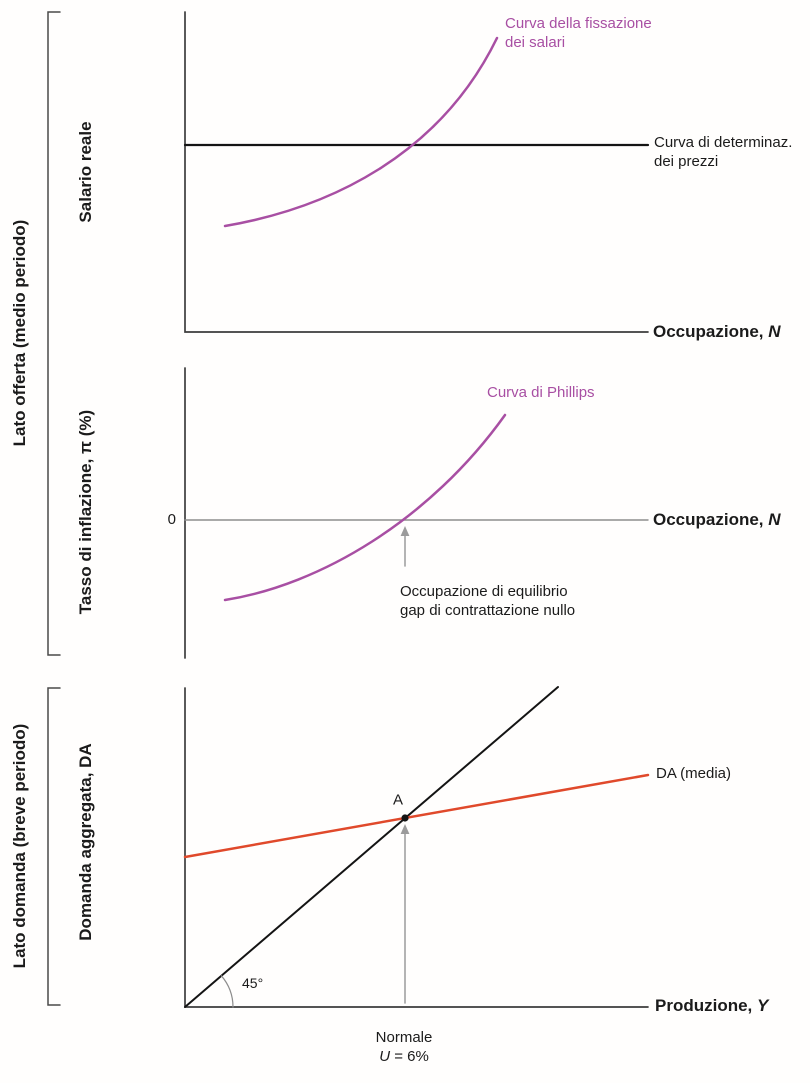  I want to click on line-45-degree, so click(371, 847).